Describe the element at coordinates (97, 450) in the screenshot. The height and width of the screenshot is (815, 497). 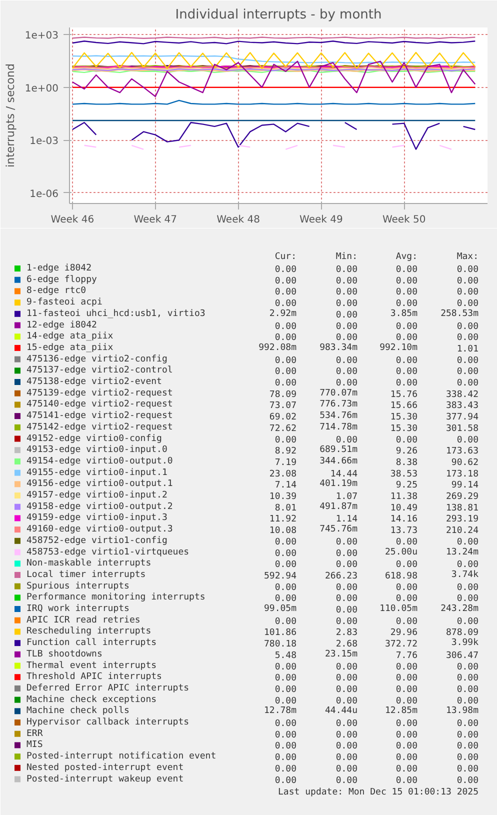
I see `legend-label: 49153-edge virtio0-input.0` at that location.